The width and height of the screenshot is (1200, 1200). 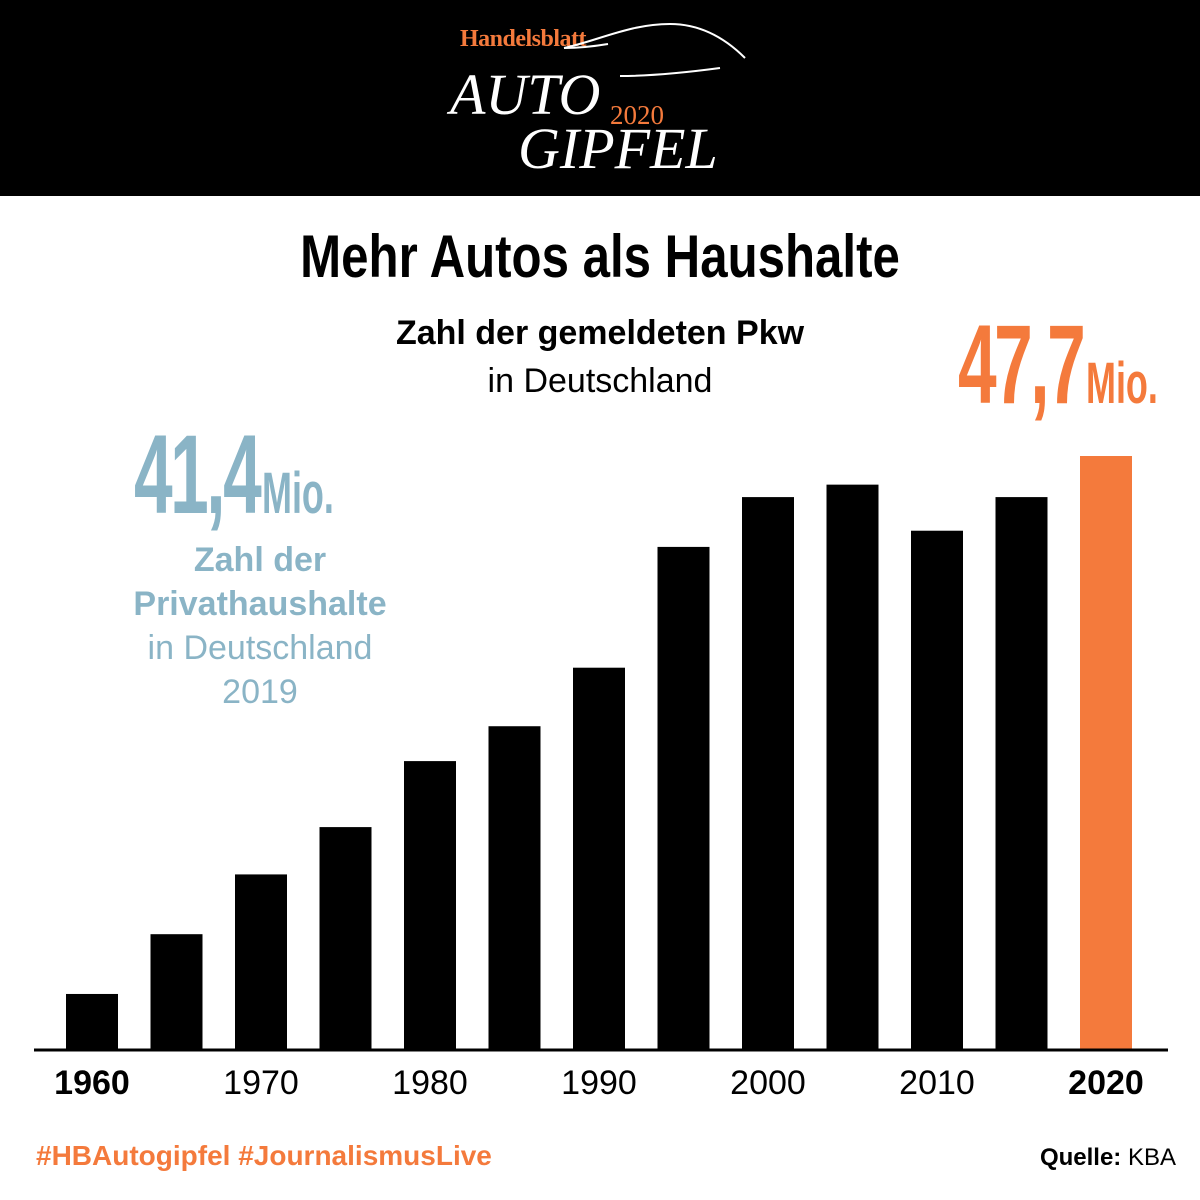 I want to click on footer-hashtags: #HBAutogipfel #JournalismusLive, so click(x=264, y=1155).